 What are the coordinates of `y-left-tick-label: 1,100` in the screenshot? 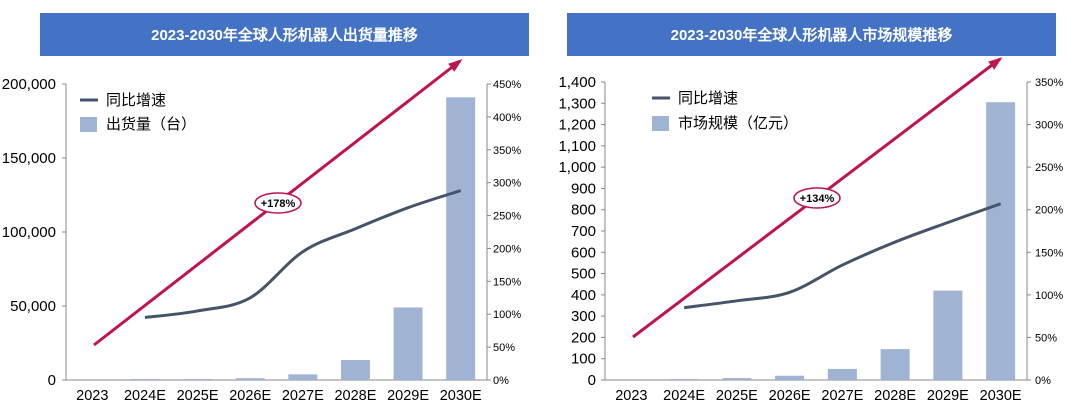 It's located at (577, 146).